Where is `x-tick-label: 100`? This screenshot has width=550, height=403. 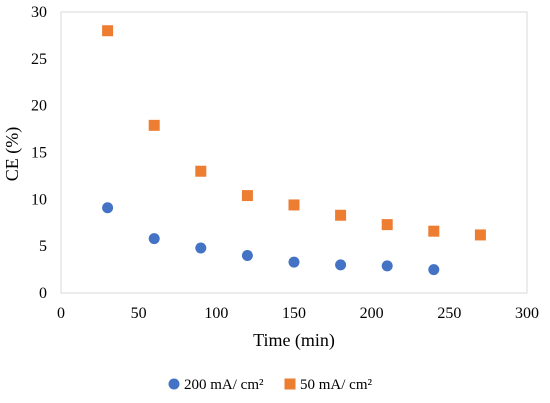 x-tick-label: 100 is located at coordinates (216, 313).